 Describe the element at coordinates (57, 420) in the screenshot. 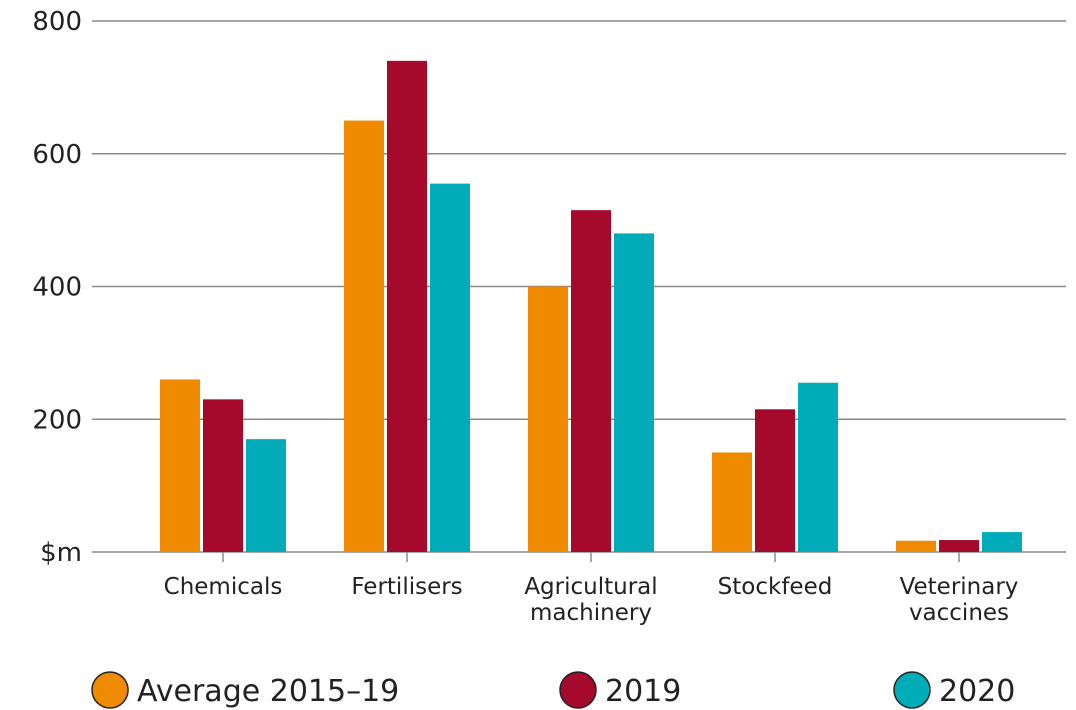

I see `y-tick-label: 200` at that location.